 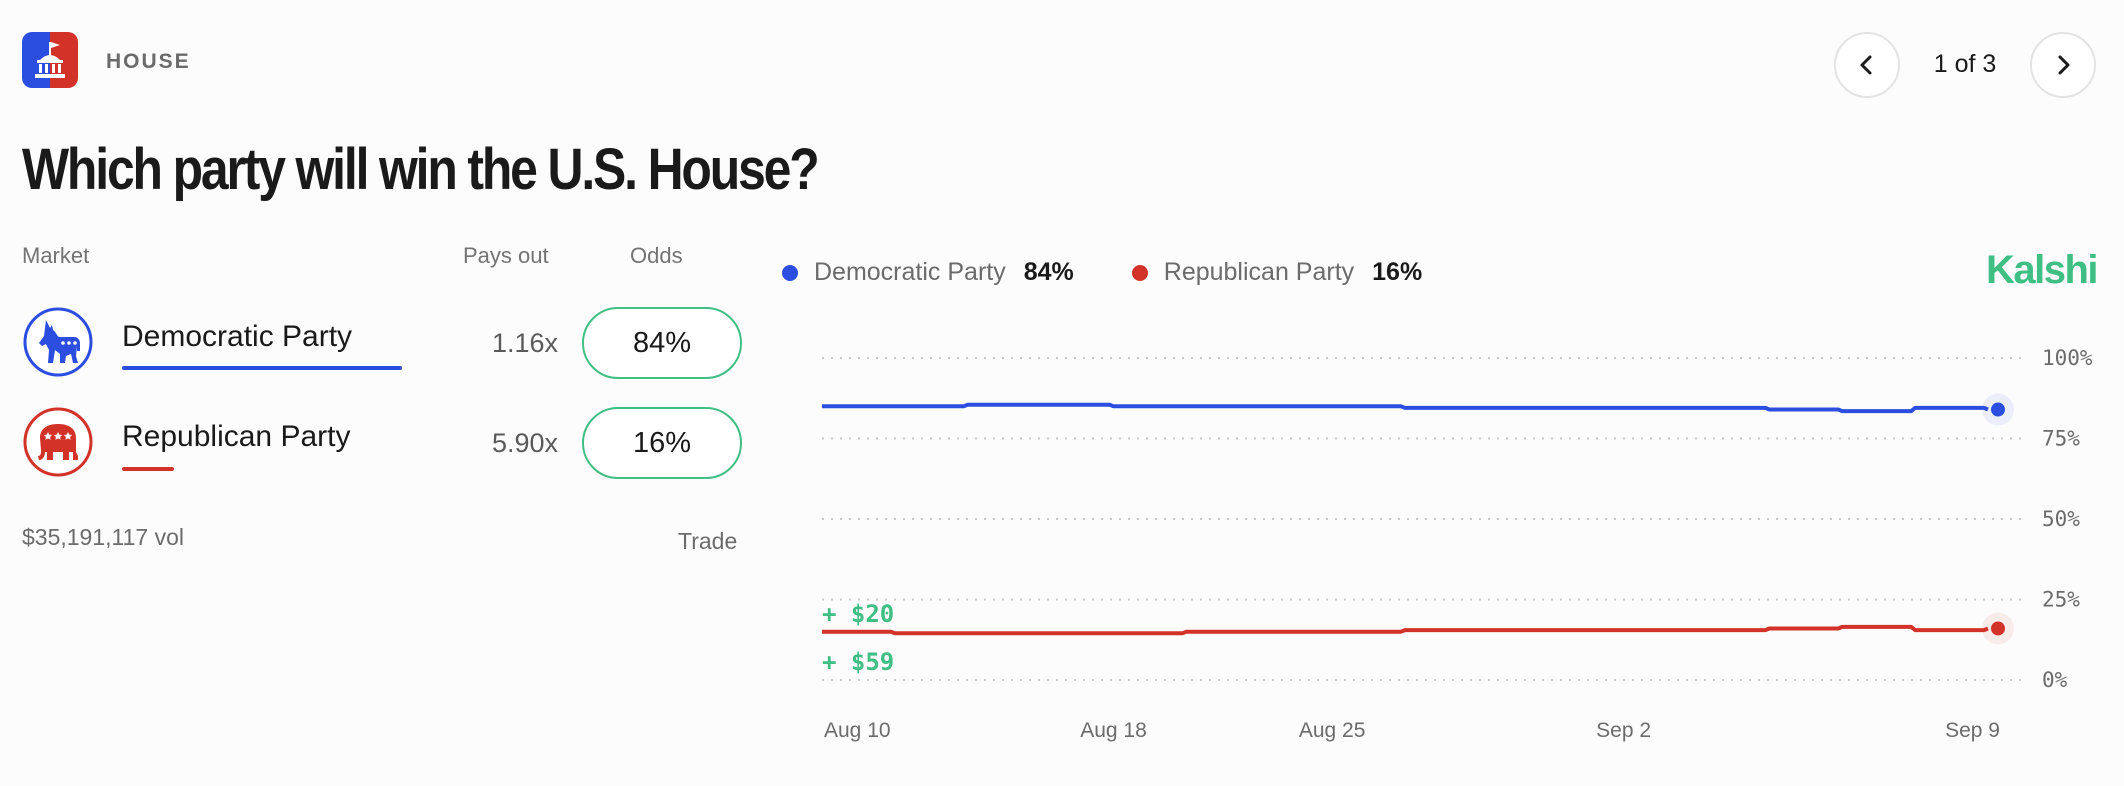 What do you see at coordinates (858, 662) in the screenshot?
I see `payout-annotation: + $59` at bounding box center [858, 662].